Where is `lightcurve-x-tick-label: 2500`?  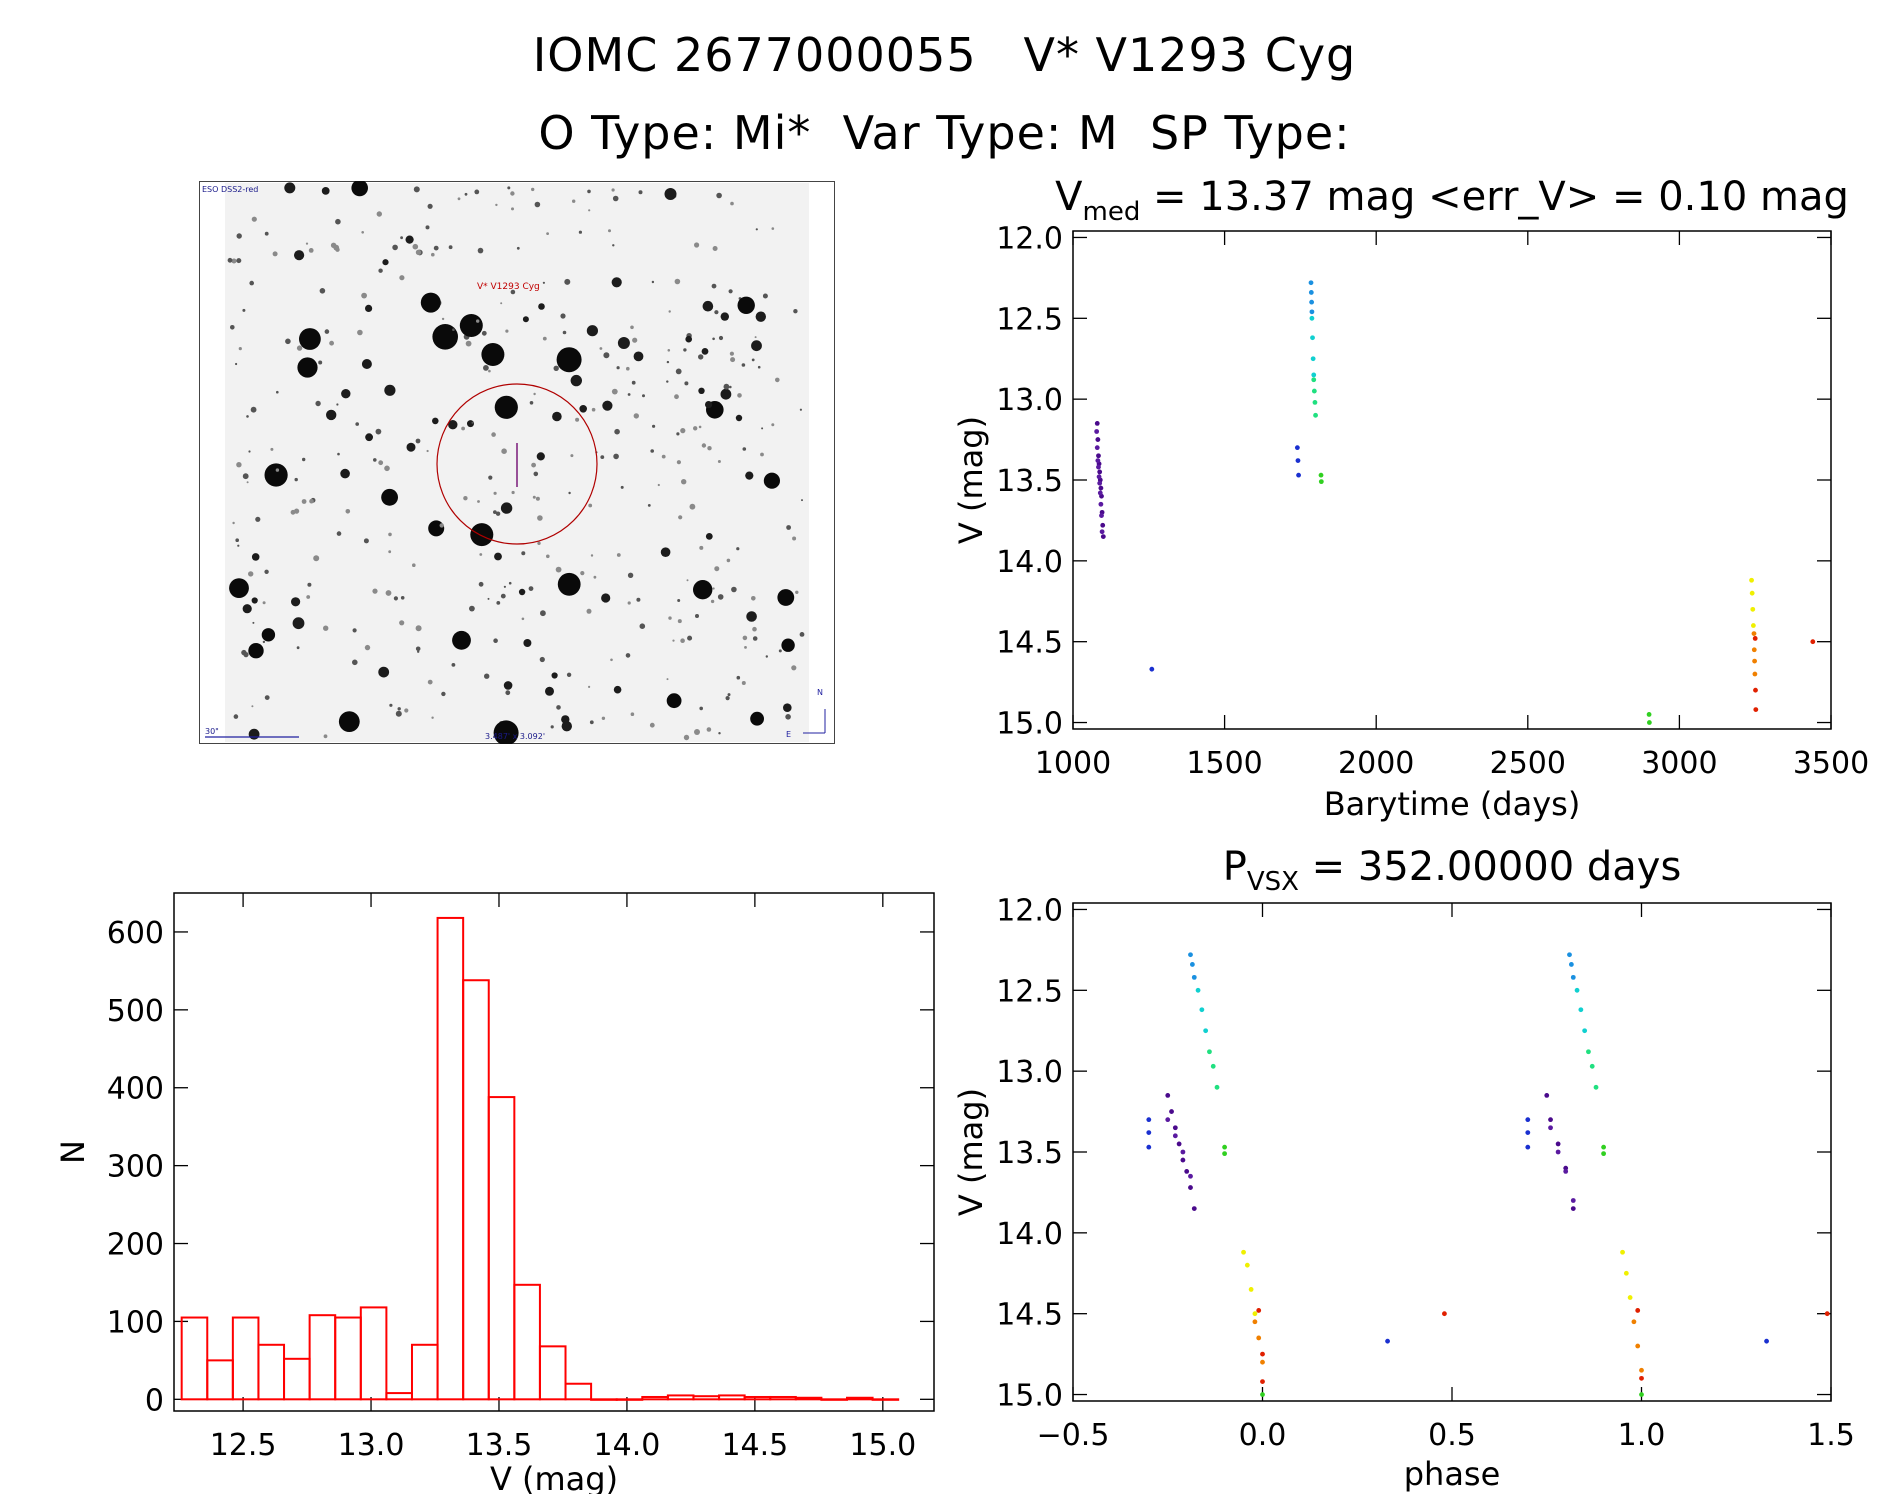
lightcurve-x-tick-label: 2500 is located at coordinates (1528, 763).